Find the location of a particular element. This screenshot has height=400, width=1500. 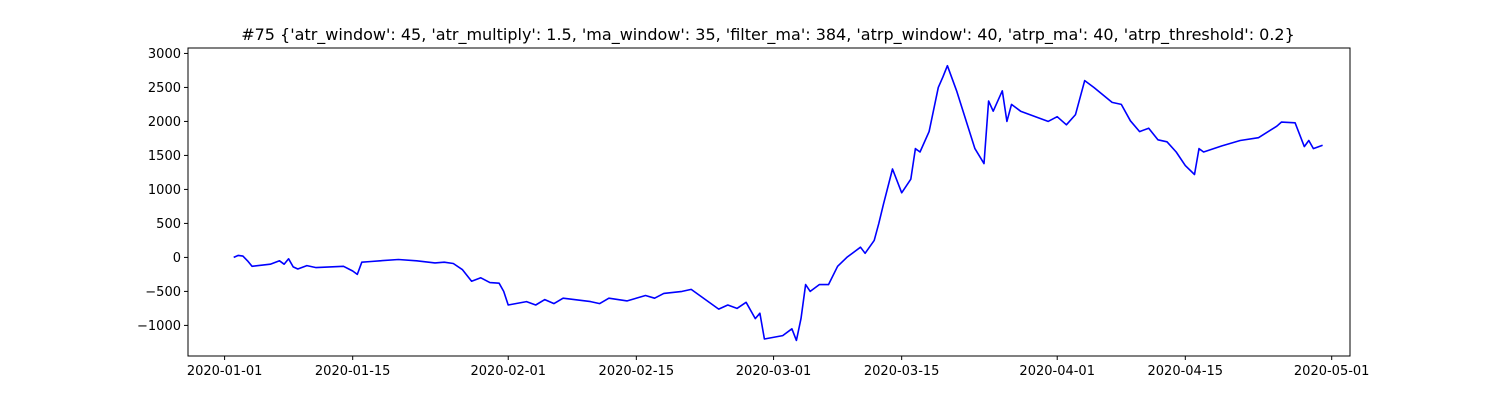

x-tick-label: 2020-02-15 is located at coordinates (637, 371).